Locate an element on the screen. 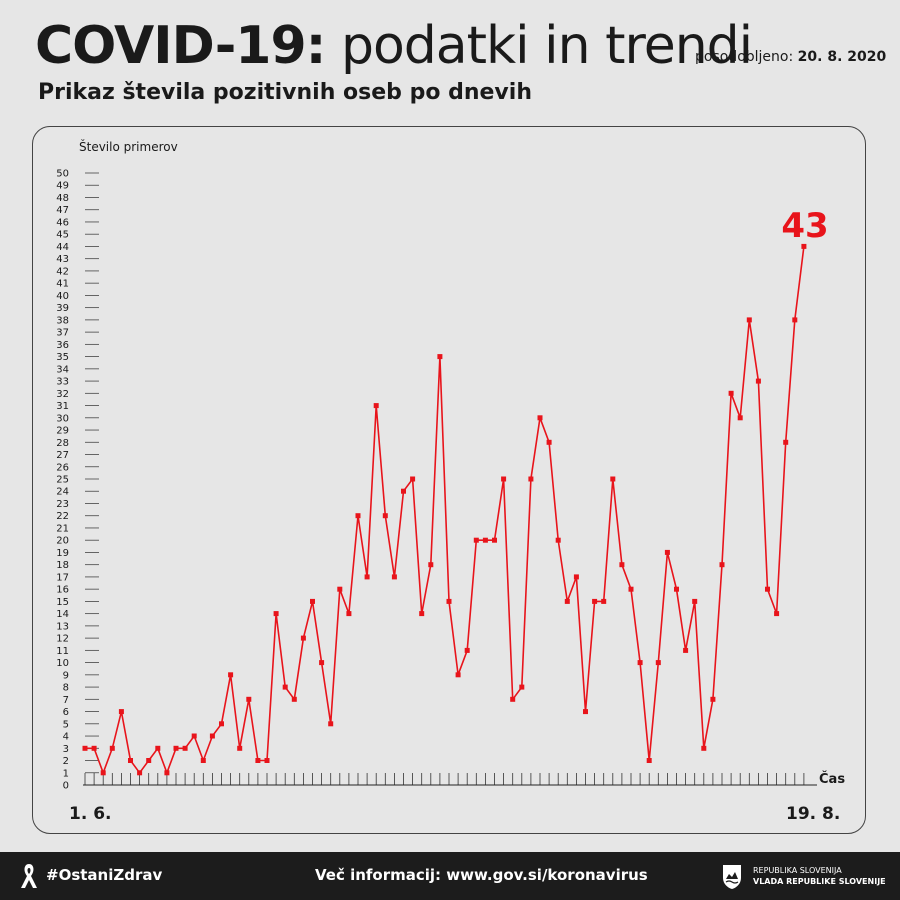  y-tick-label: 35 is located at coordinates (62, 357).